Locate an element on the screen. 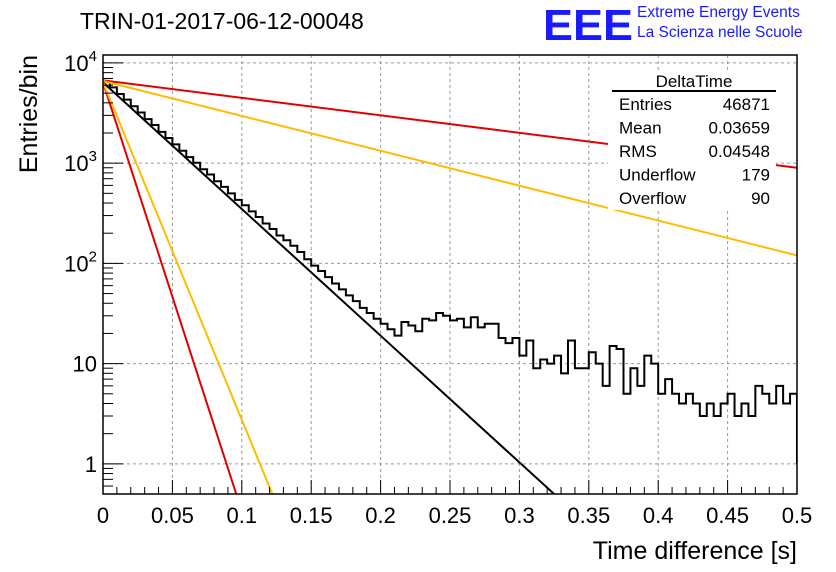 Image resolution: width=836 pixels, height=572 pixels. stats-label: Overflow is located at coordinates (653, 198).